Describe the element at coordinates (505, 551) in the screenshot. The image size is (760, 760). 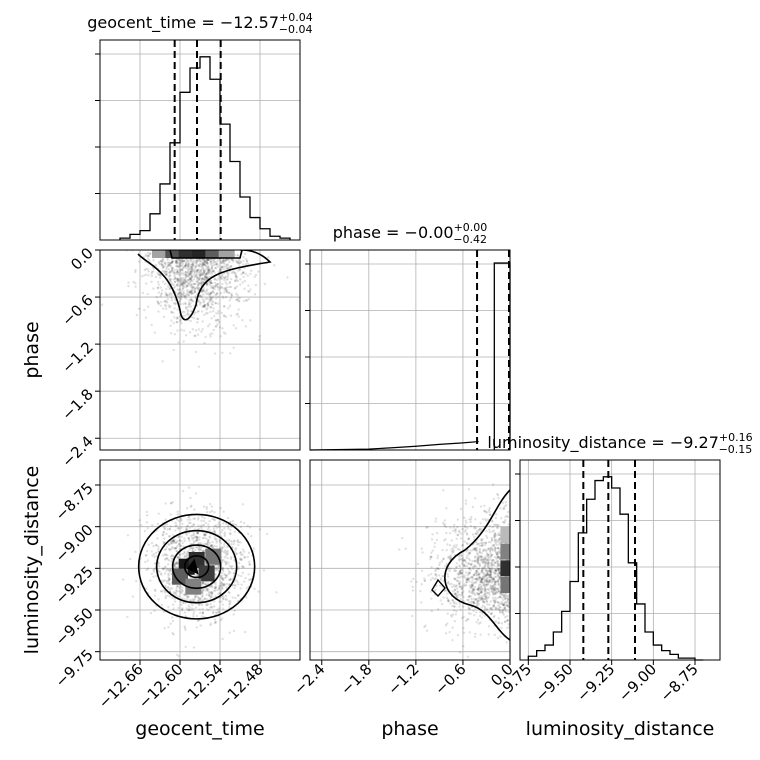
I see `density-bin` at that location.